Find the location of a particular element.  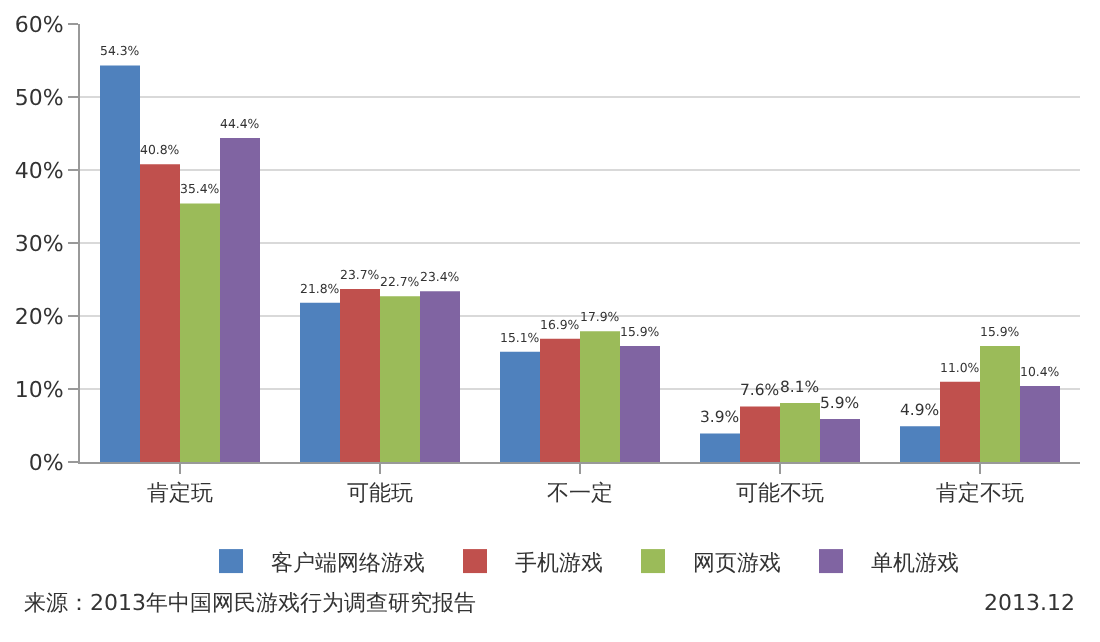

data-label: 4.9% is located at coordinates (920, 410).